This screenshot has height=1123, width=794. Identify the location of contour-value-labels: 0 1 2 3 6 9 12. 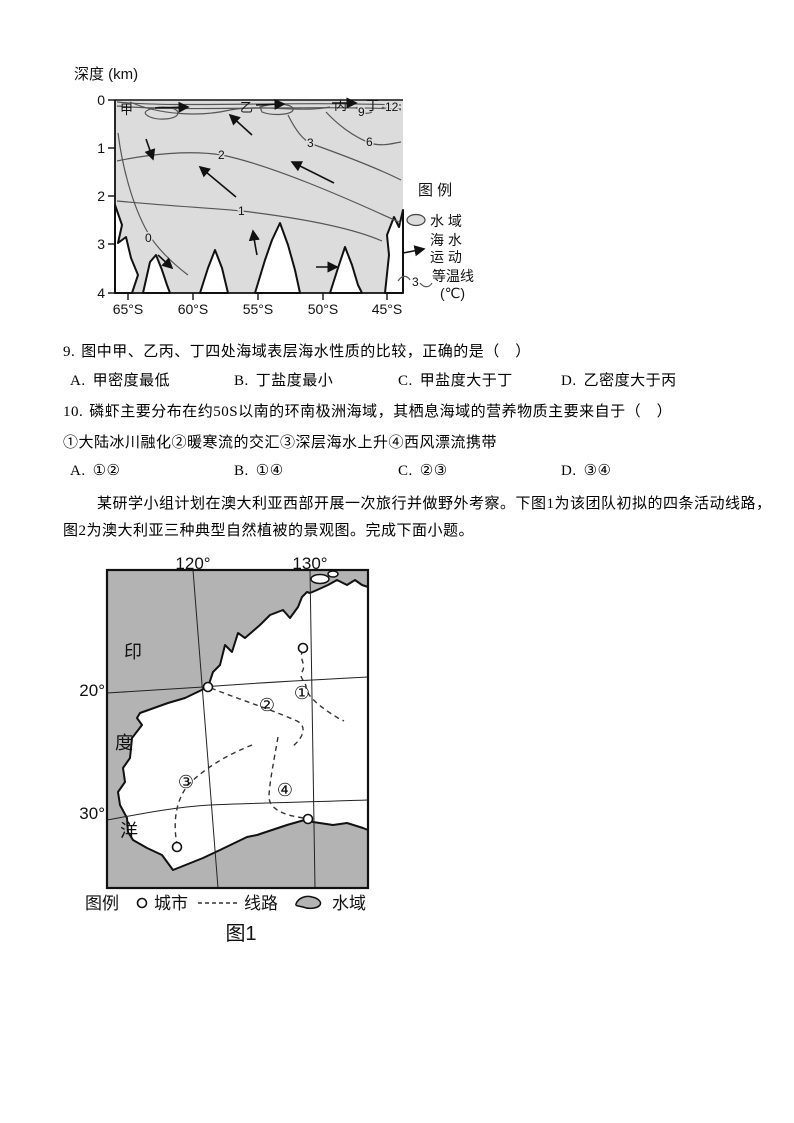
(272, 173).